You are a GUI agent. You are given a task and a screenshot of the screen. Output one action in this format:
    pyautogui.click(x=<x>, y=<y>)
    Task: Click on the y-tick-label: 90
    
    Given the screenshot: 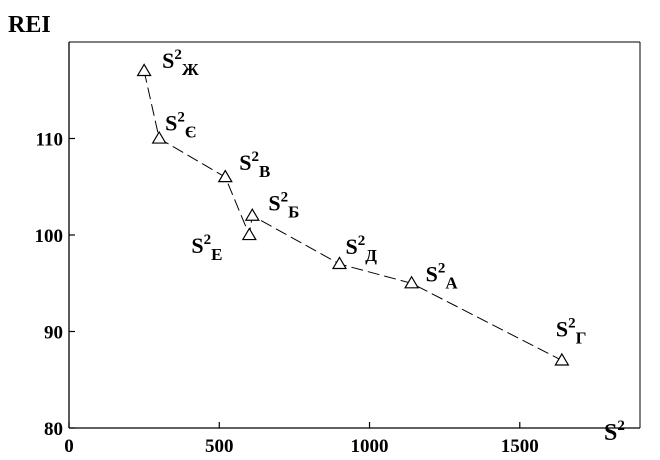 What is the action you would take?
    pyautogui.click(x=53, y=333)
    